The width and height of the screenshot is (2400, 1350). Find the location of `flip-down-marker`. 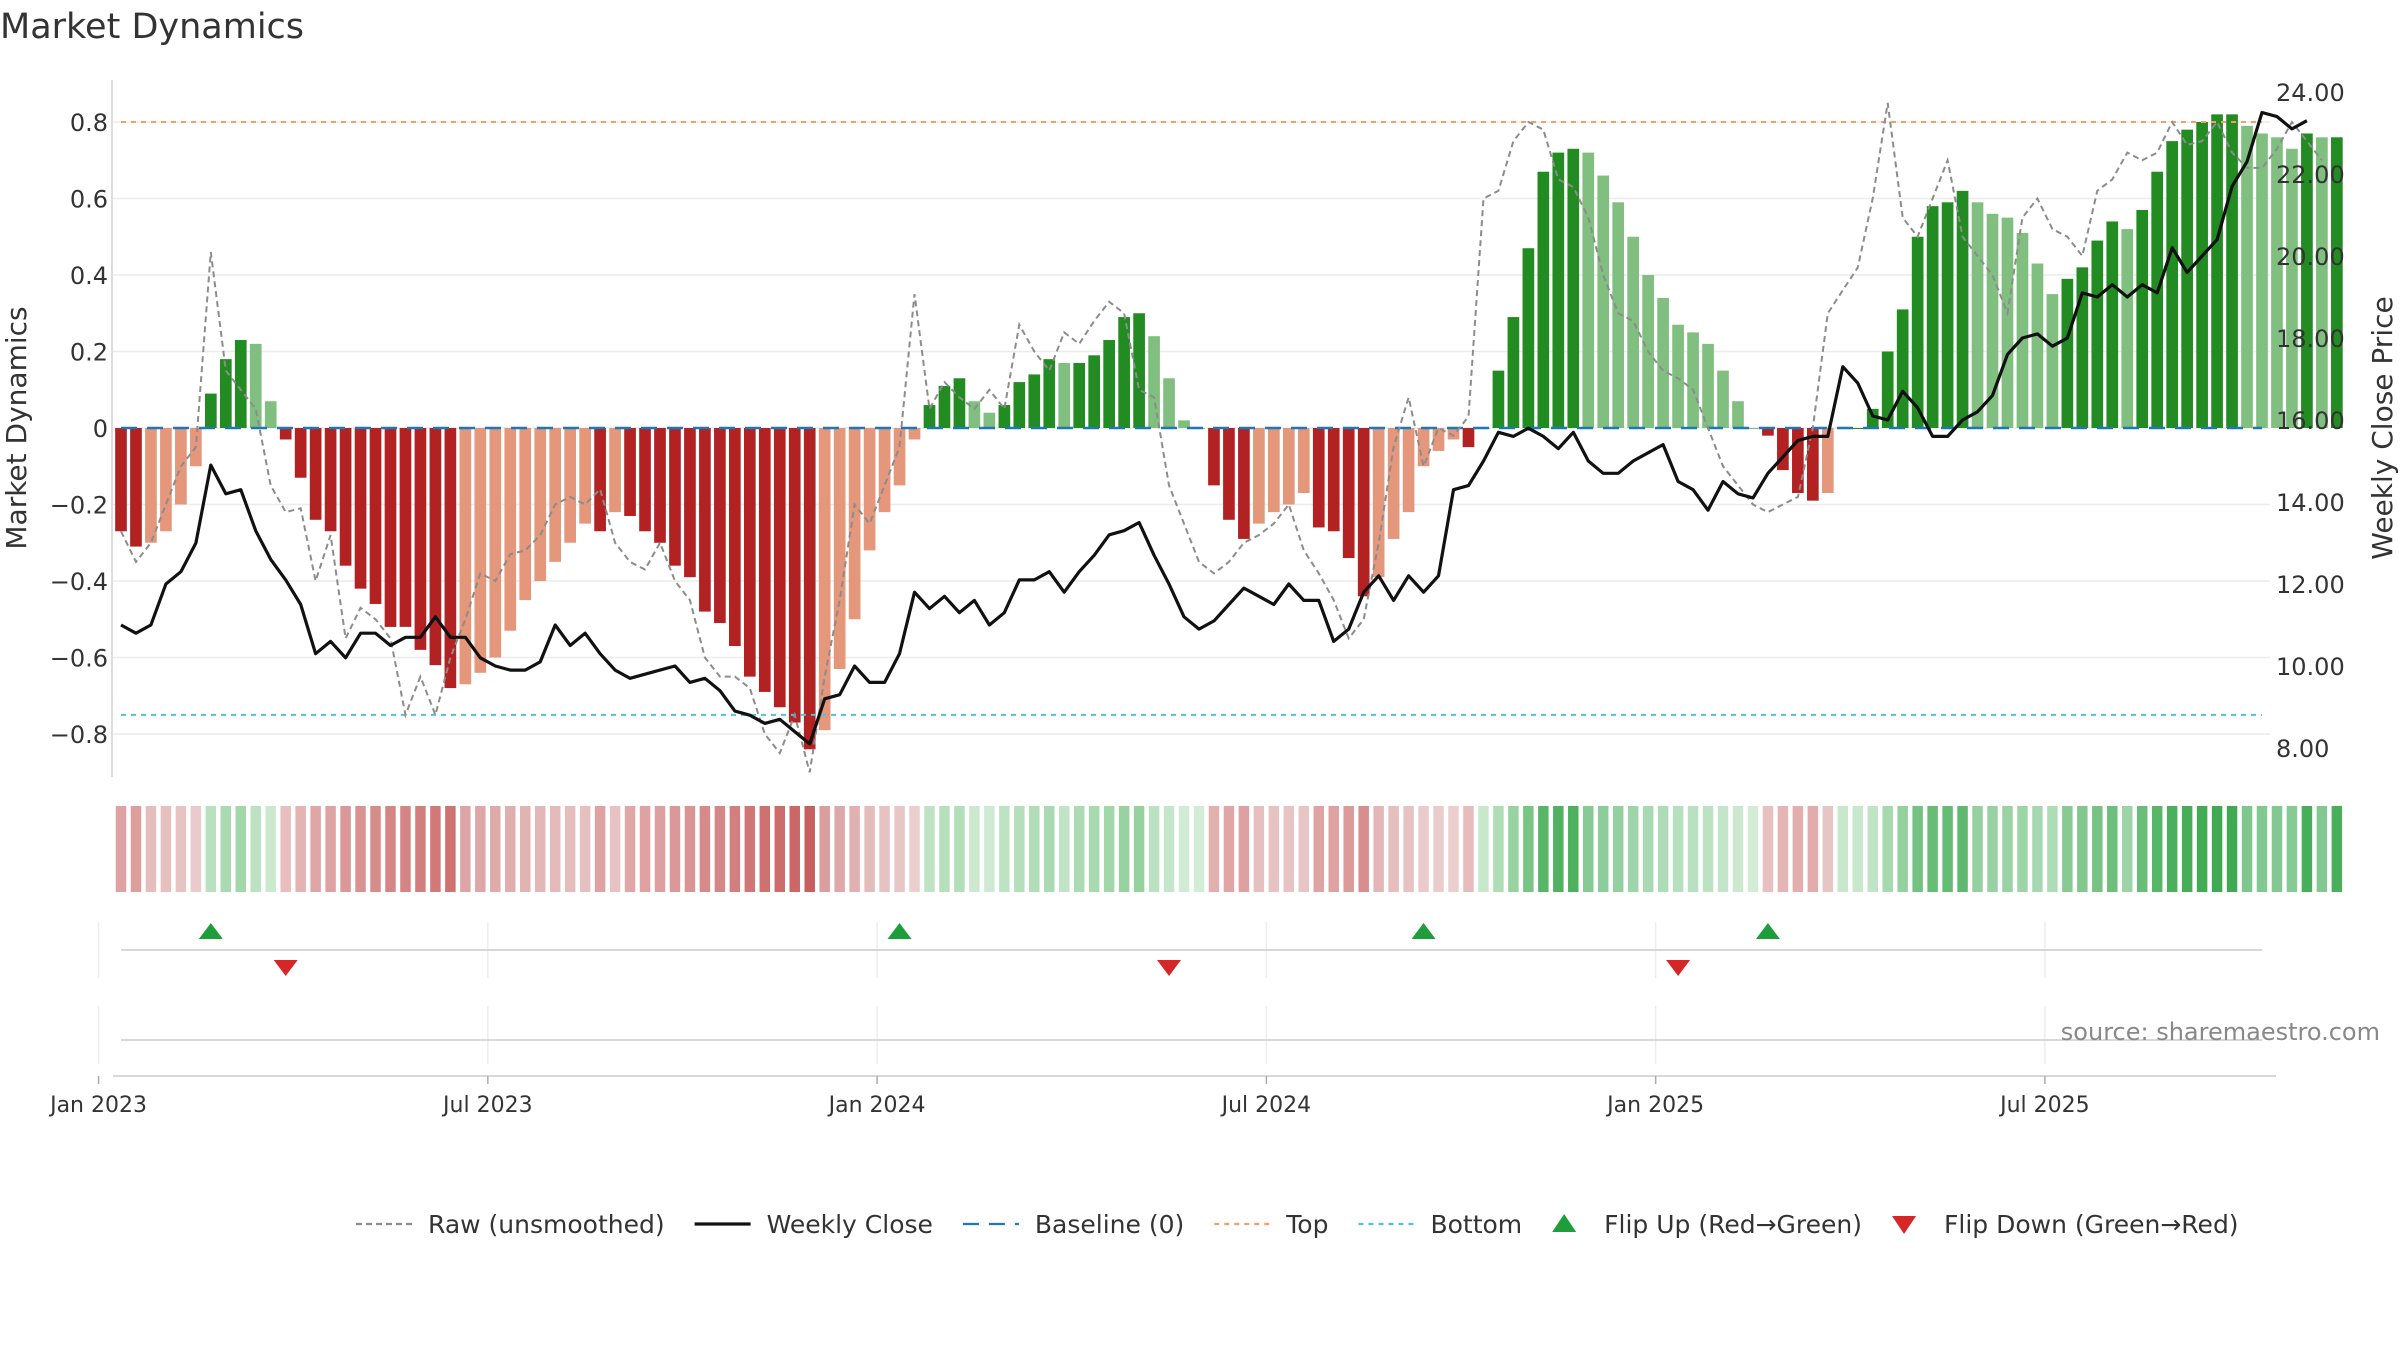

flip-down-marker is located at coordinates (1678, 968).